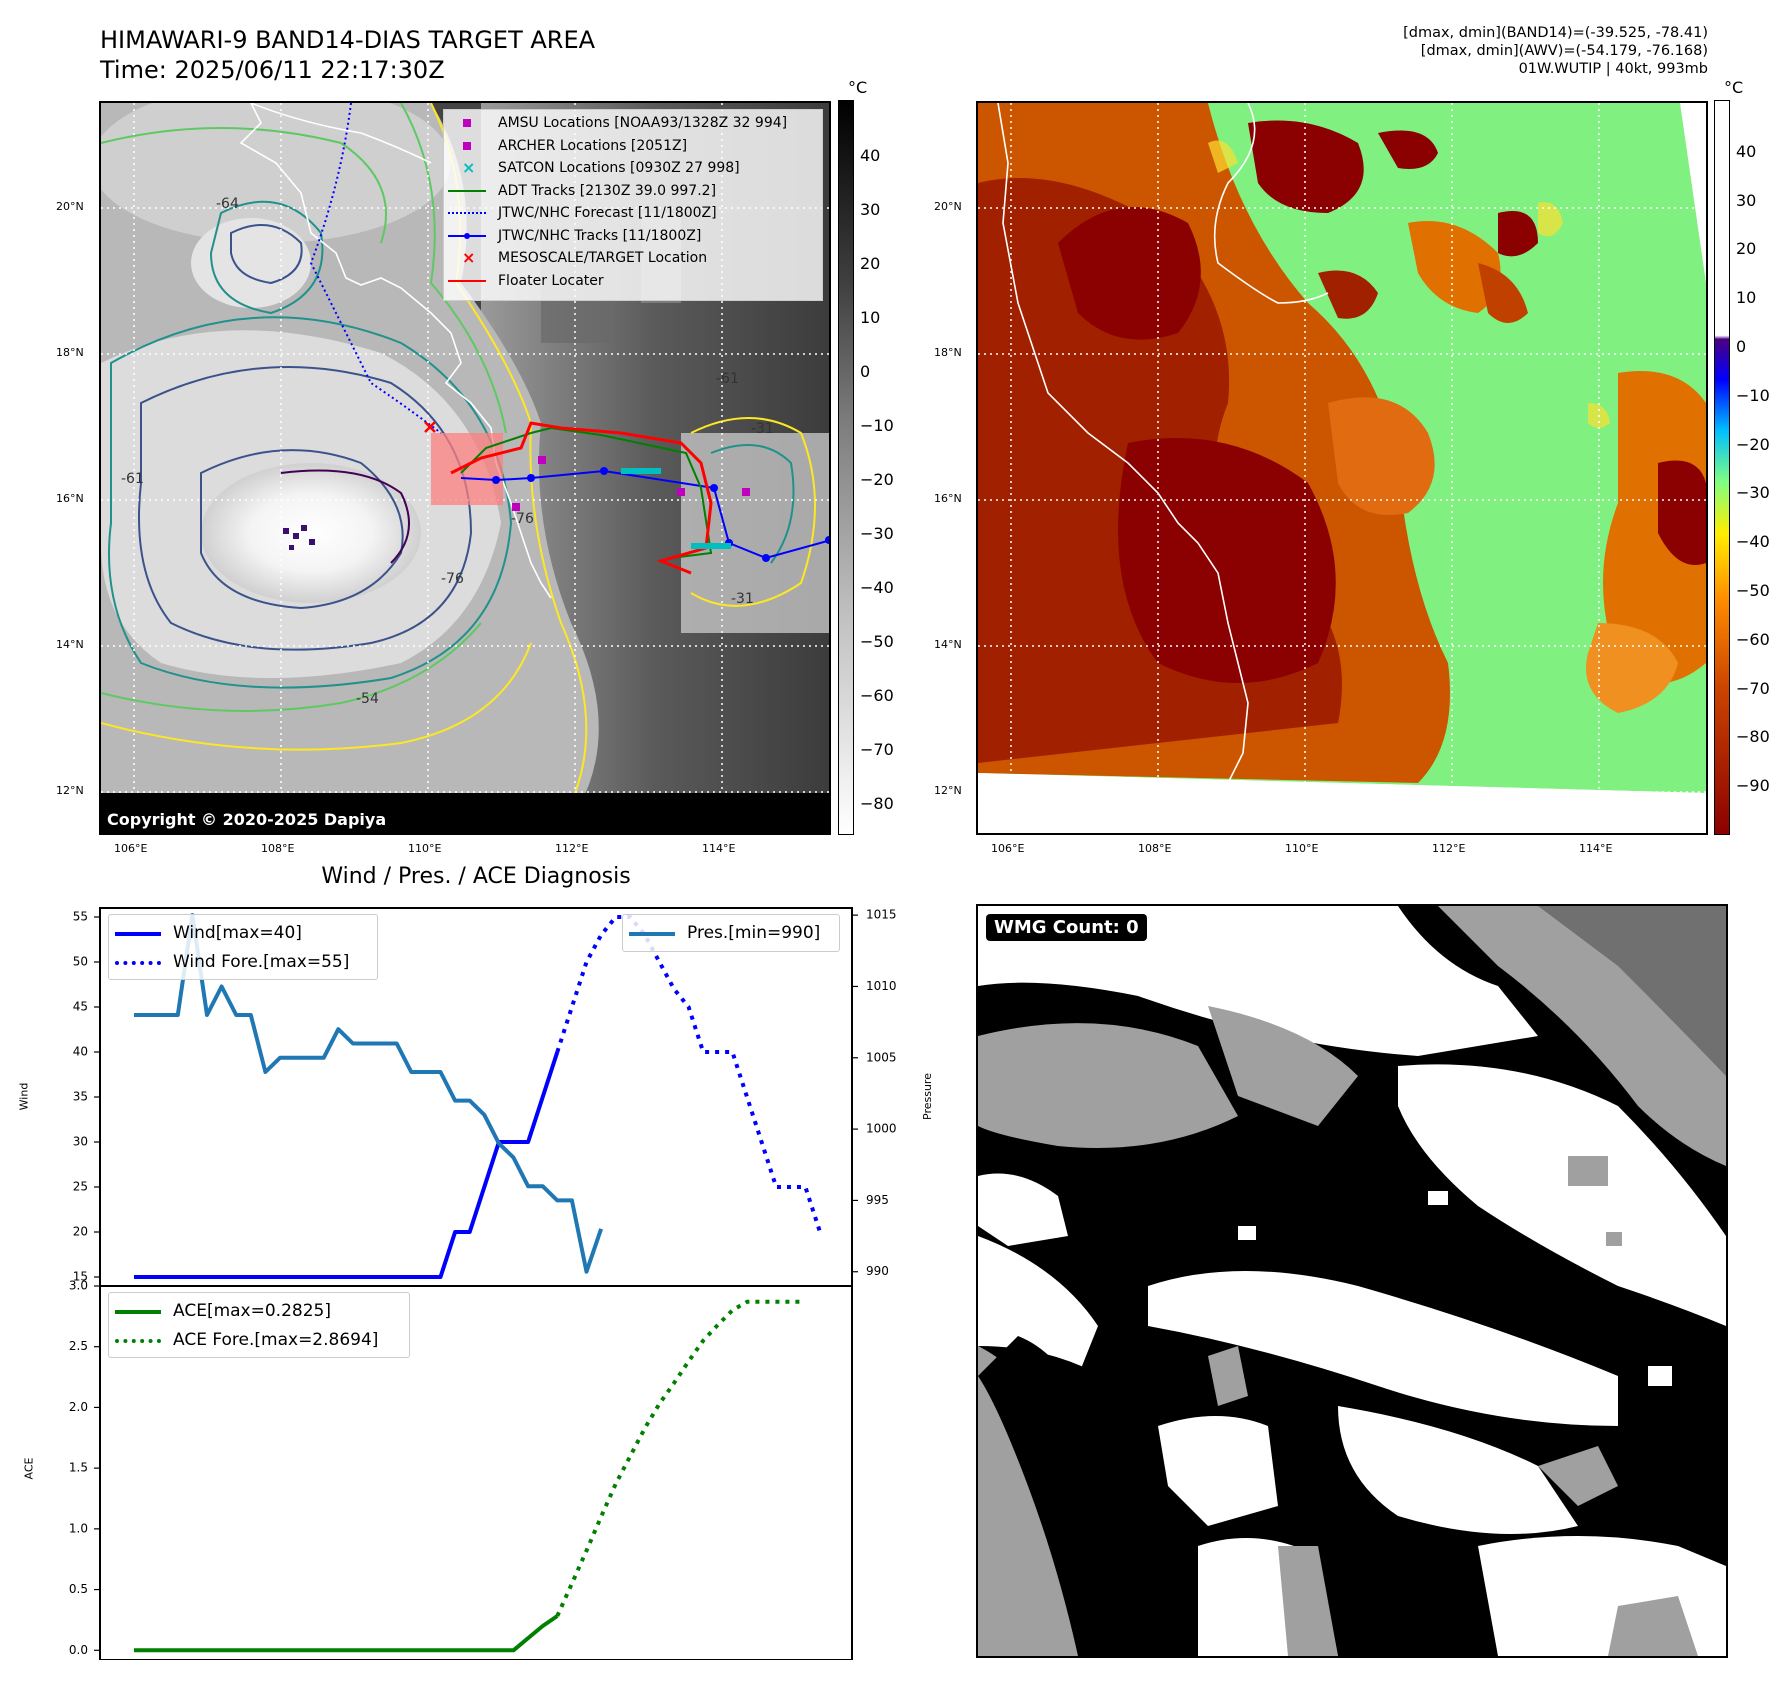 This screenshot has height=1690, width=1792. I want to click on ir-cb-tick: 40, so click(870, 155).